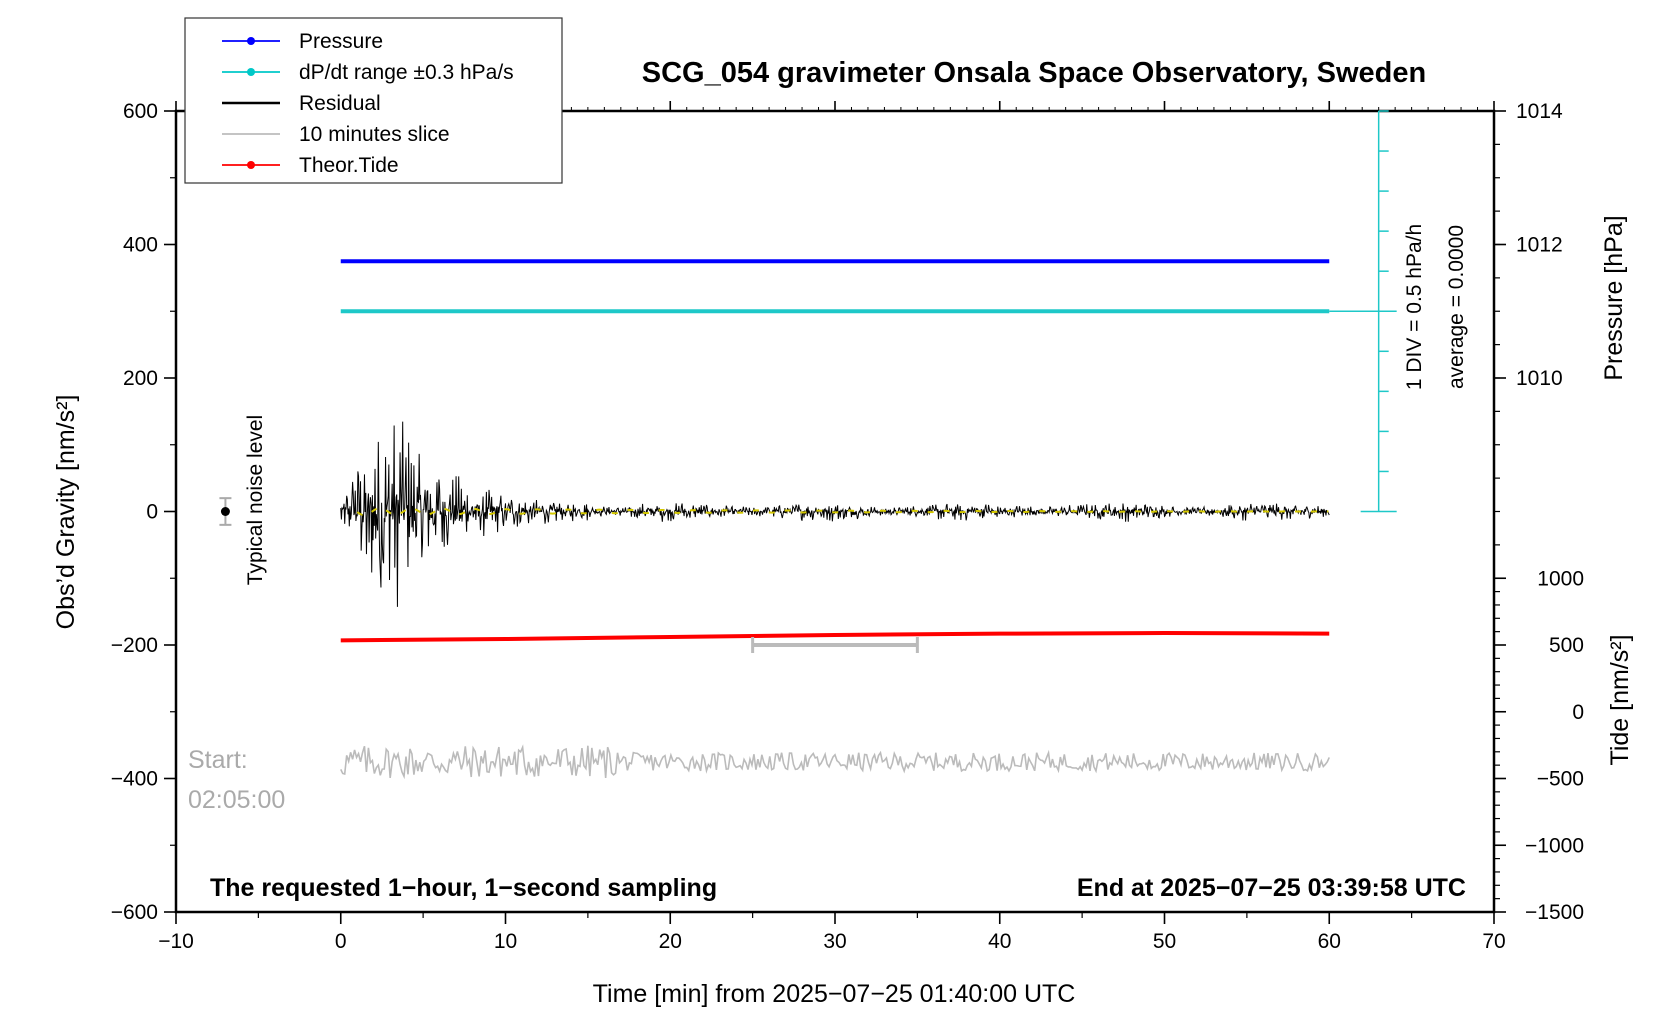  What do you see at coordinates (463, 888) in the screenshot?
I see `sampling-note: The requested 1−hour, 1−second sampling` at bounding box center [463, 888].